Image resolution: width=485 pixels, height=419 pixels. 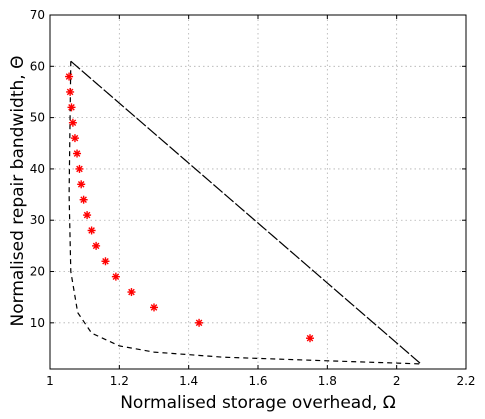 What do you see at coordinates (37, 220) in the screenshot?
I see `y-tick-label: 30` at bounding box center [37, 220].